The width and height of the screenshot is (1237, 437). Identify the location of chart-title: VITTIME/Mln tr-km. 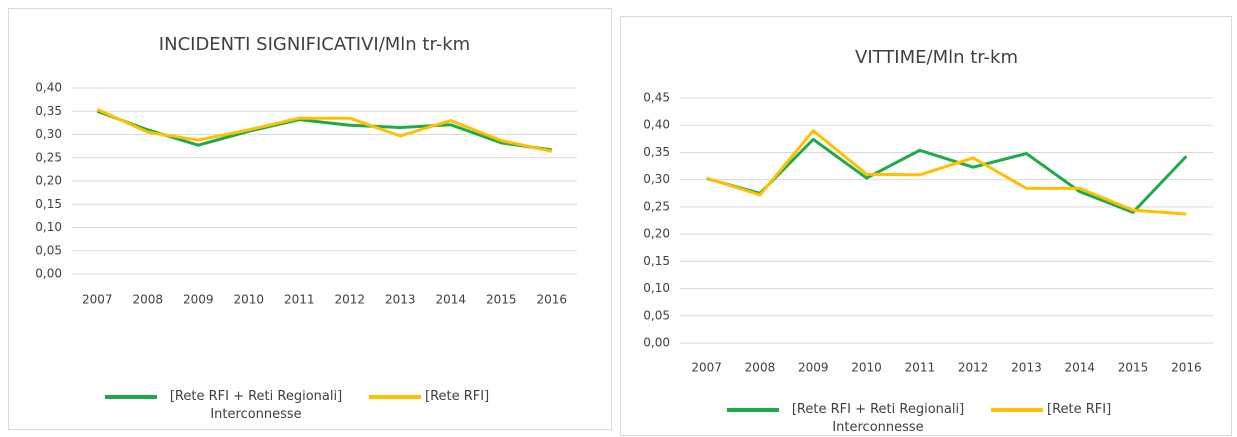
(936, 57).